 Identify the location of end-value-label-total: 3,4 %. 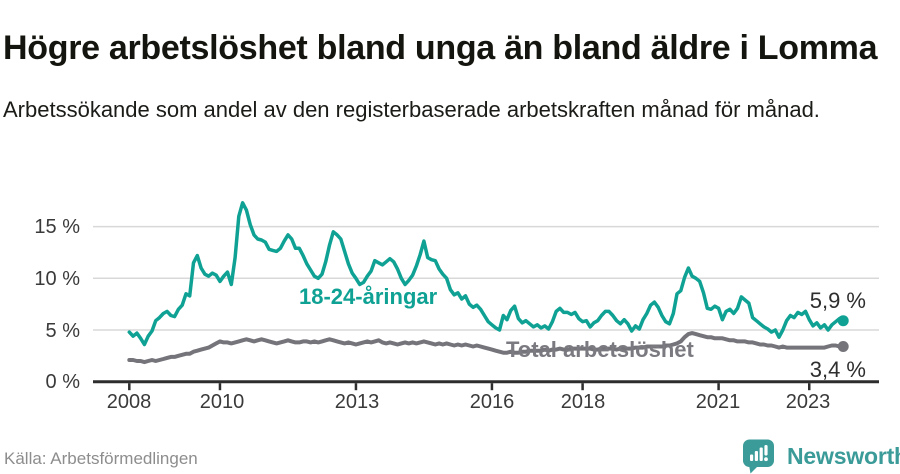
(837, 369).